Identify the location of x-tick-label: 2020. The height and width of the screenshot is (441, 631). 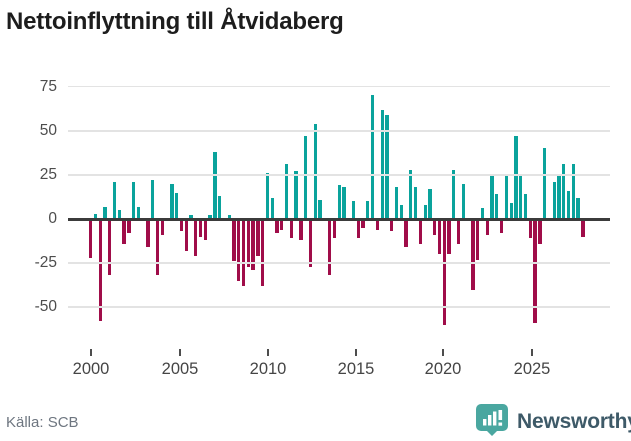
(443, 369).